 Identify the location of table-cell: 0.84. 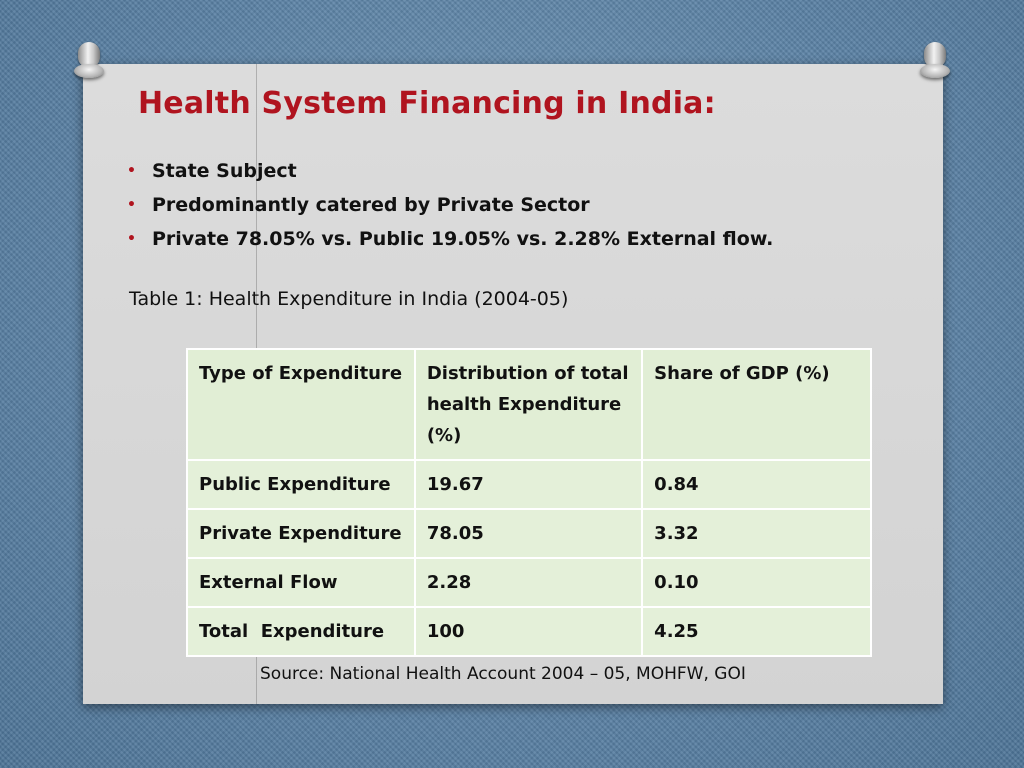
(756, 484).